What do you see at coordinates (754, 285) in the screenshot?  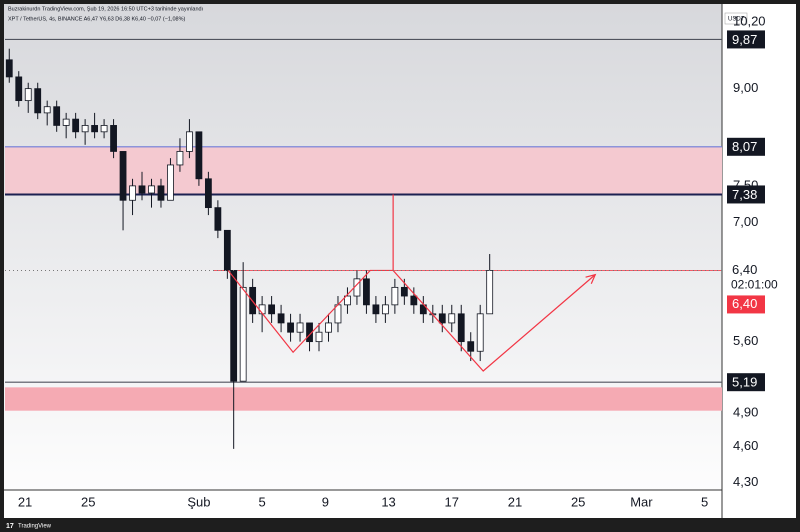 I see `countdown: 02:01:00` at bounding box center [754, 285].